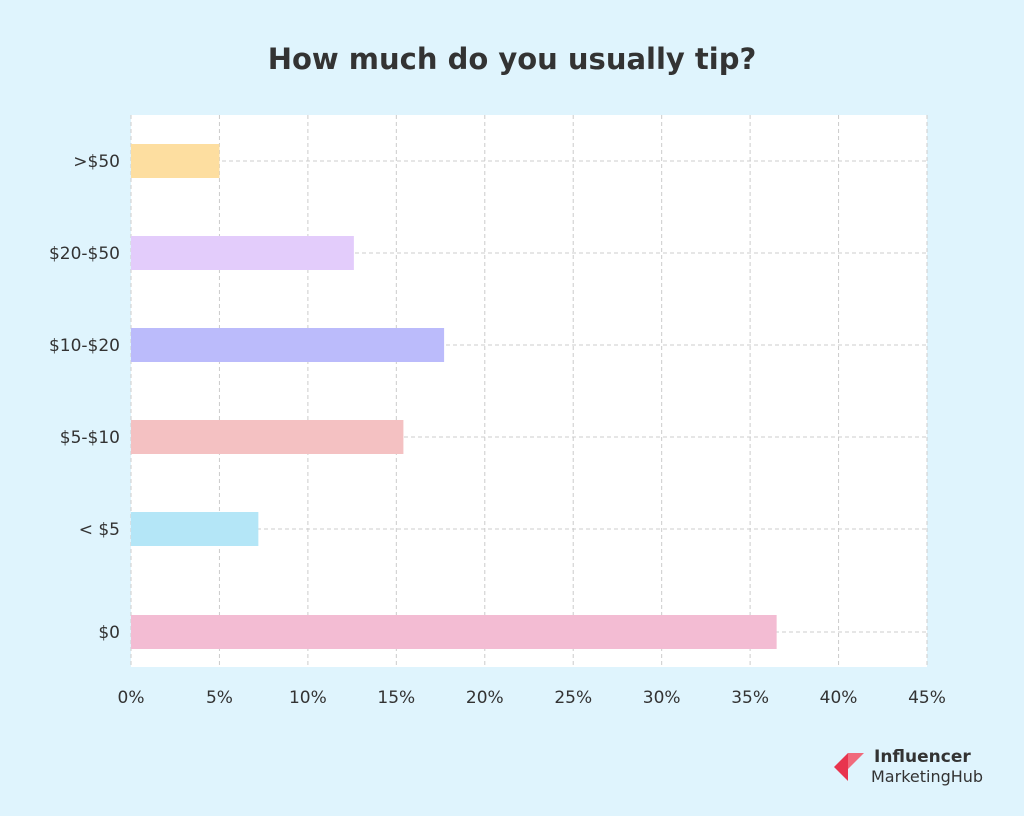 Image resolution: width=1024 pixels, height=816 pixels. I want to click on x-tick-label: 45%, so click(927, 698).